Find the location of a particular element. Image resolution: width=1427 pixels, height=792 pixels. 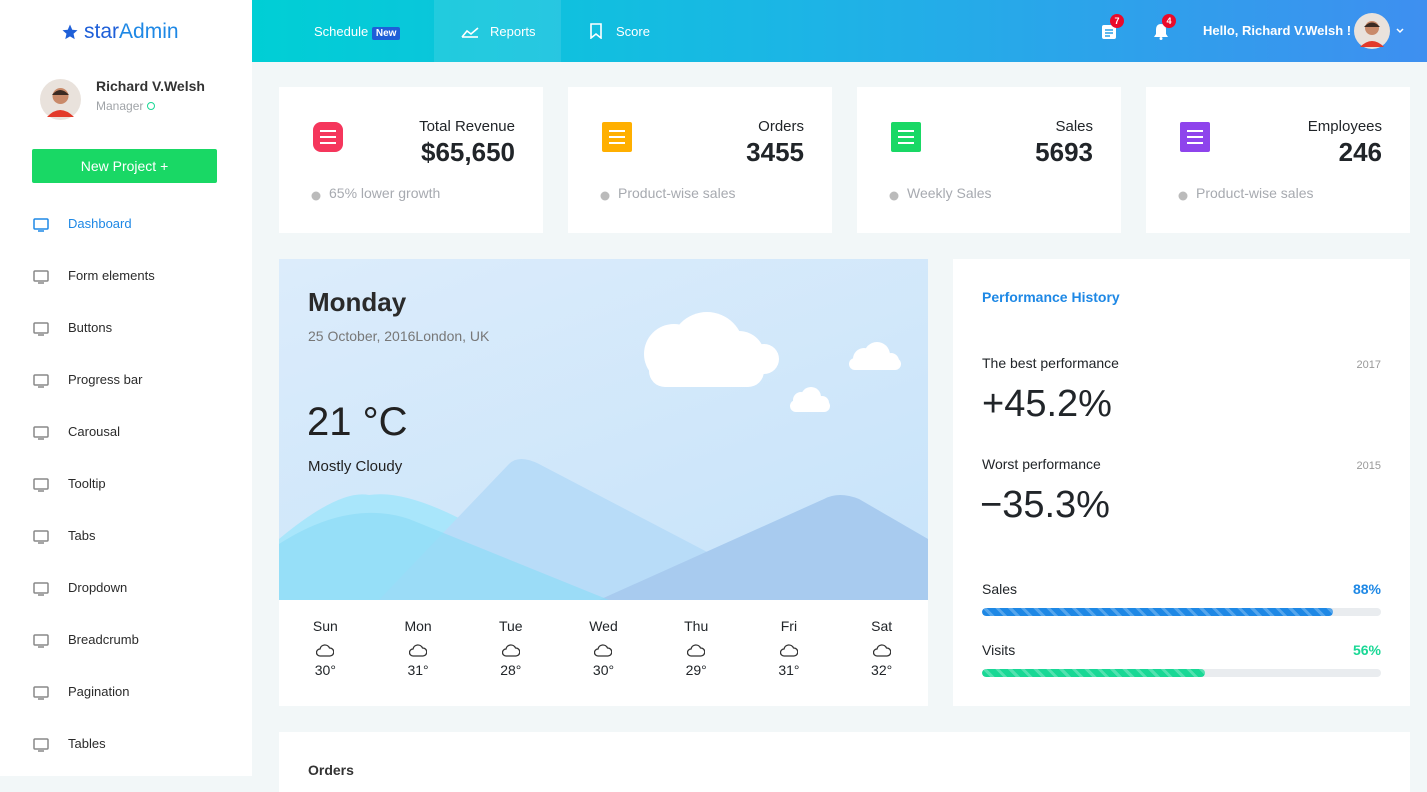

reports-icon is located at coordinates (470, 32).